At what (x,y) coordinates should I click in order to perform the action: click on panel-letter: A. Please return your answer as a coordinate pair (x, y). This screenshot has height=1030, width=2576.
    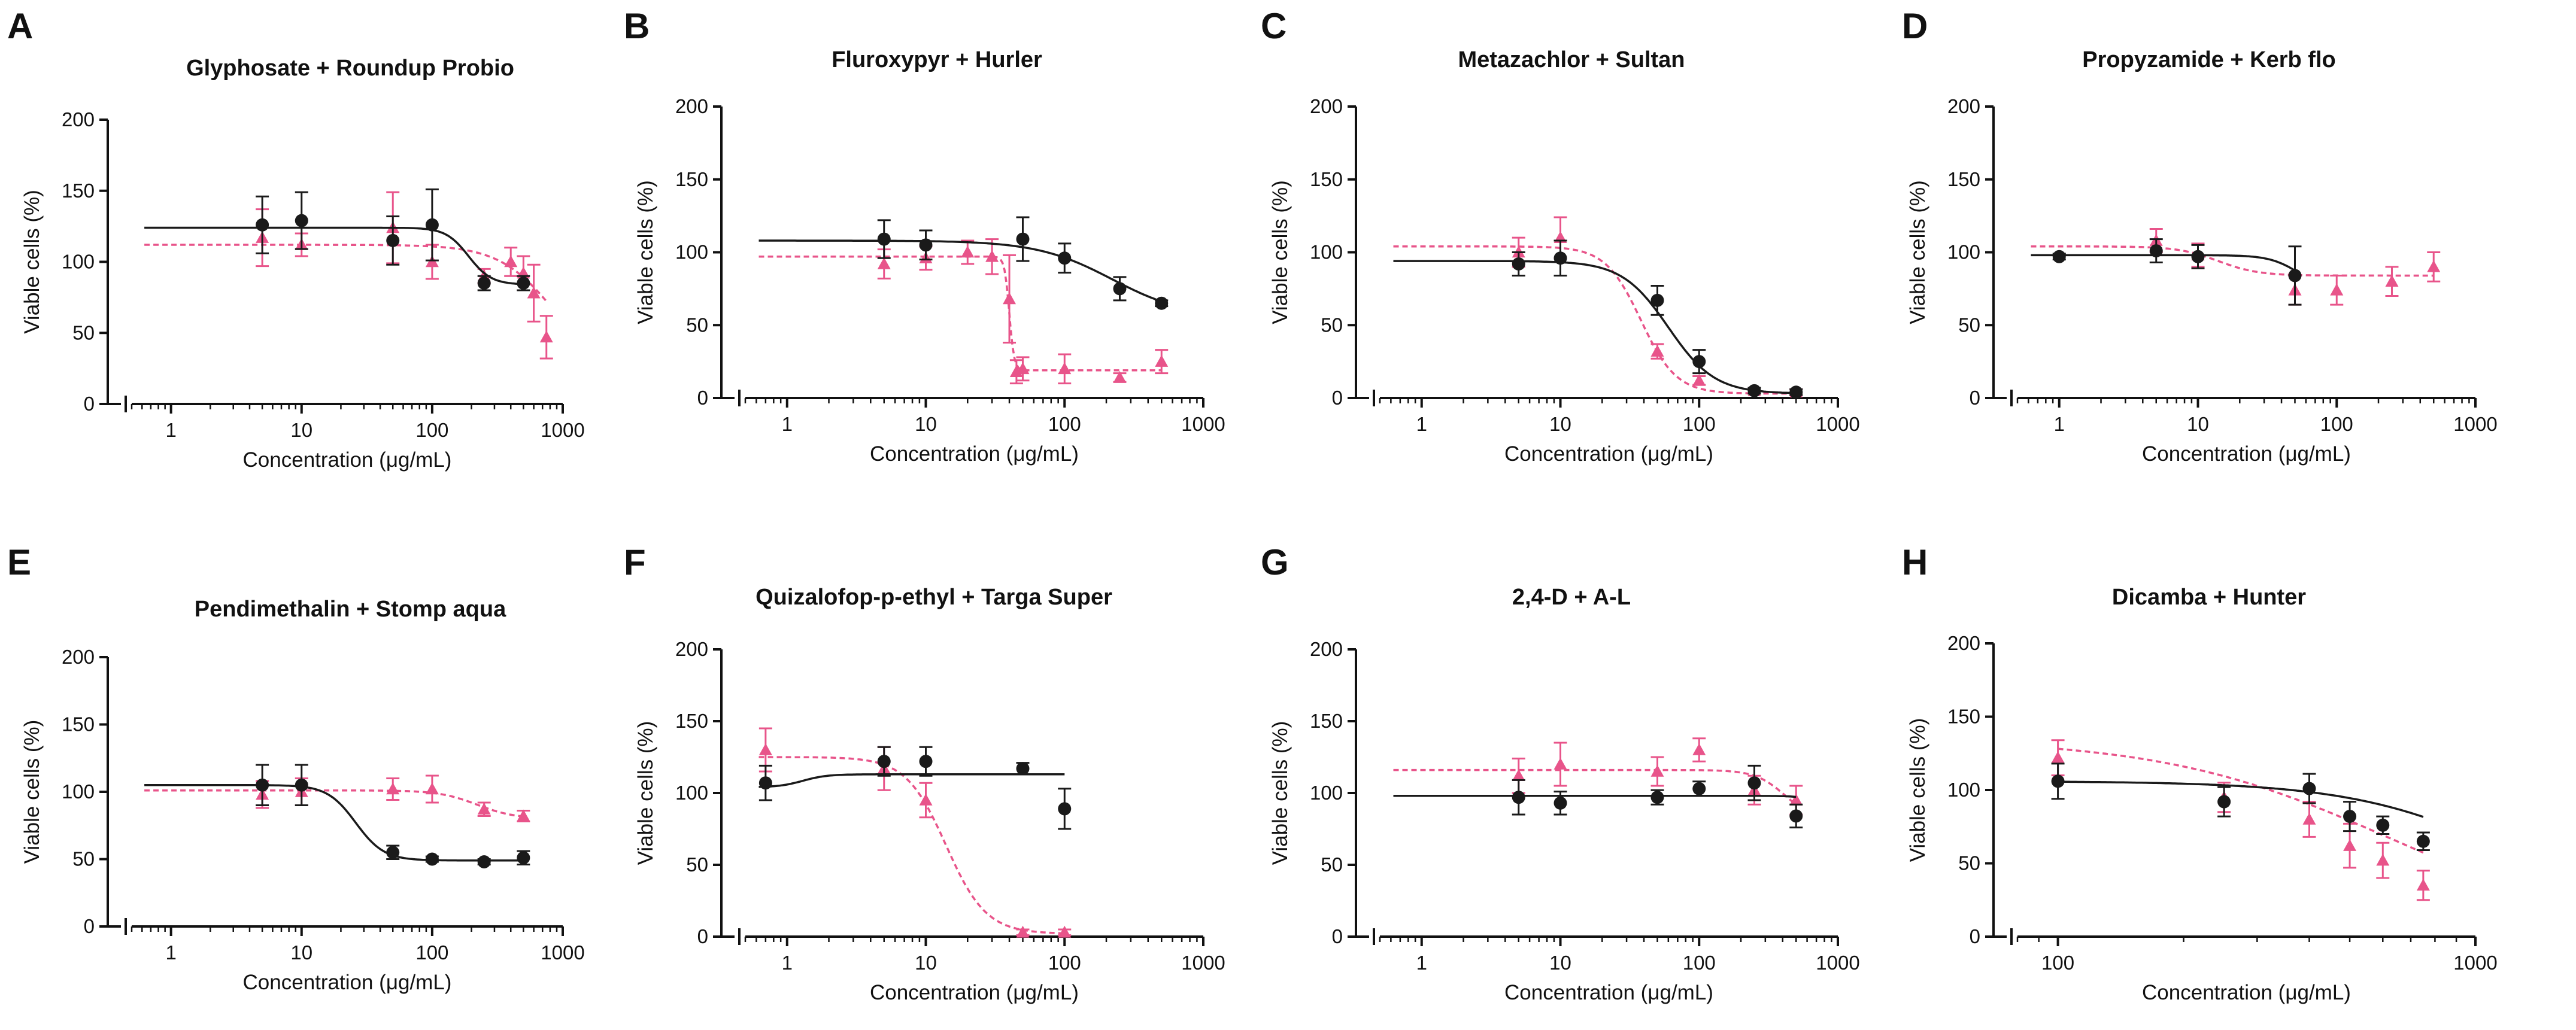
    Looking at the image, I should click on (20, 26).